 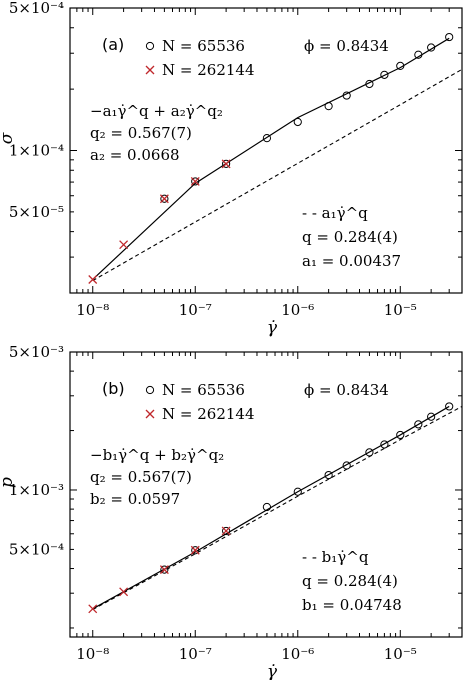 What do you see at coordinates (36, 352) in the screenshot?
I see `y-tick-label: 5×10⁻³` at bounding box center [36, 352].